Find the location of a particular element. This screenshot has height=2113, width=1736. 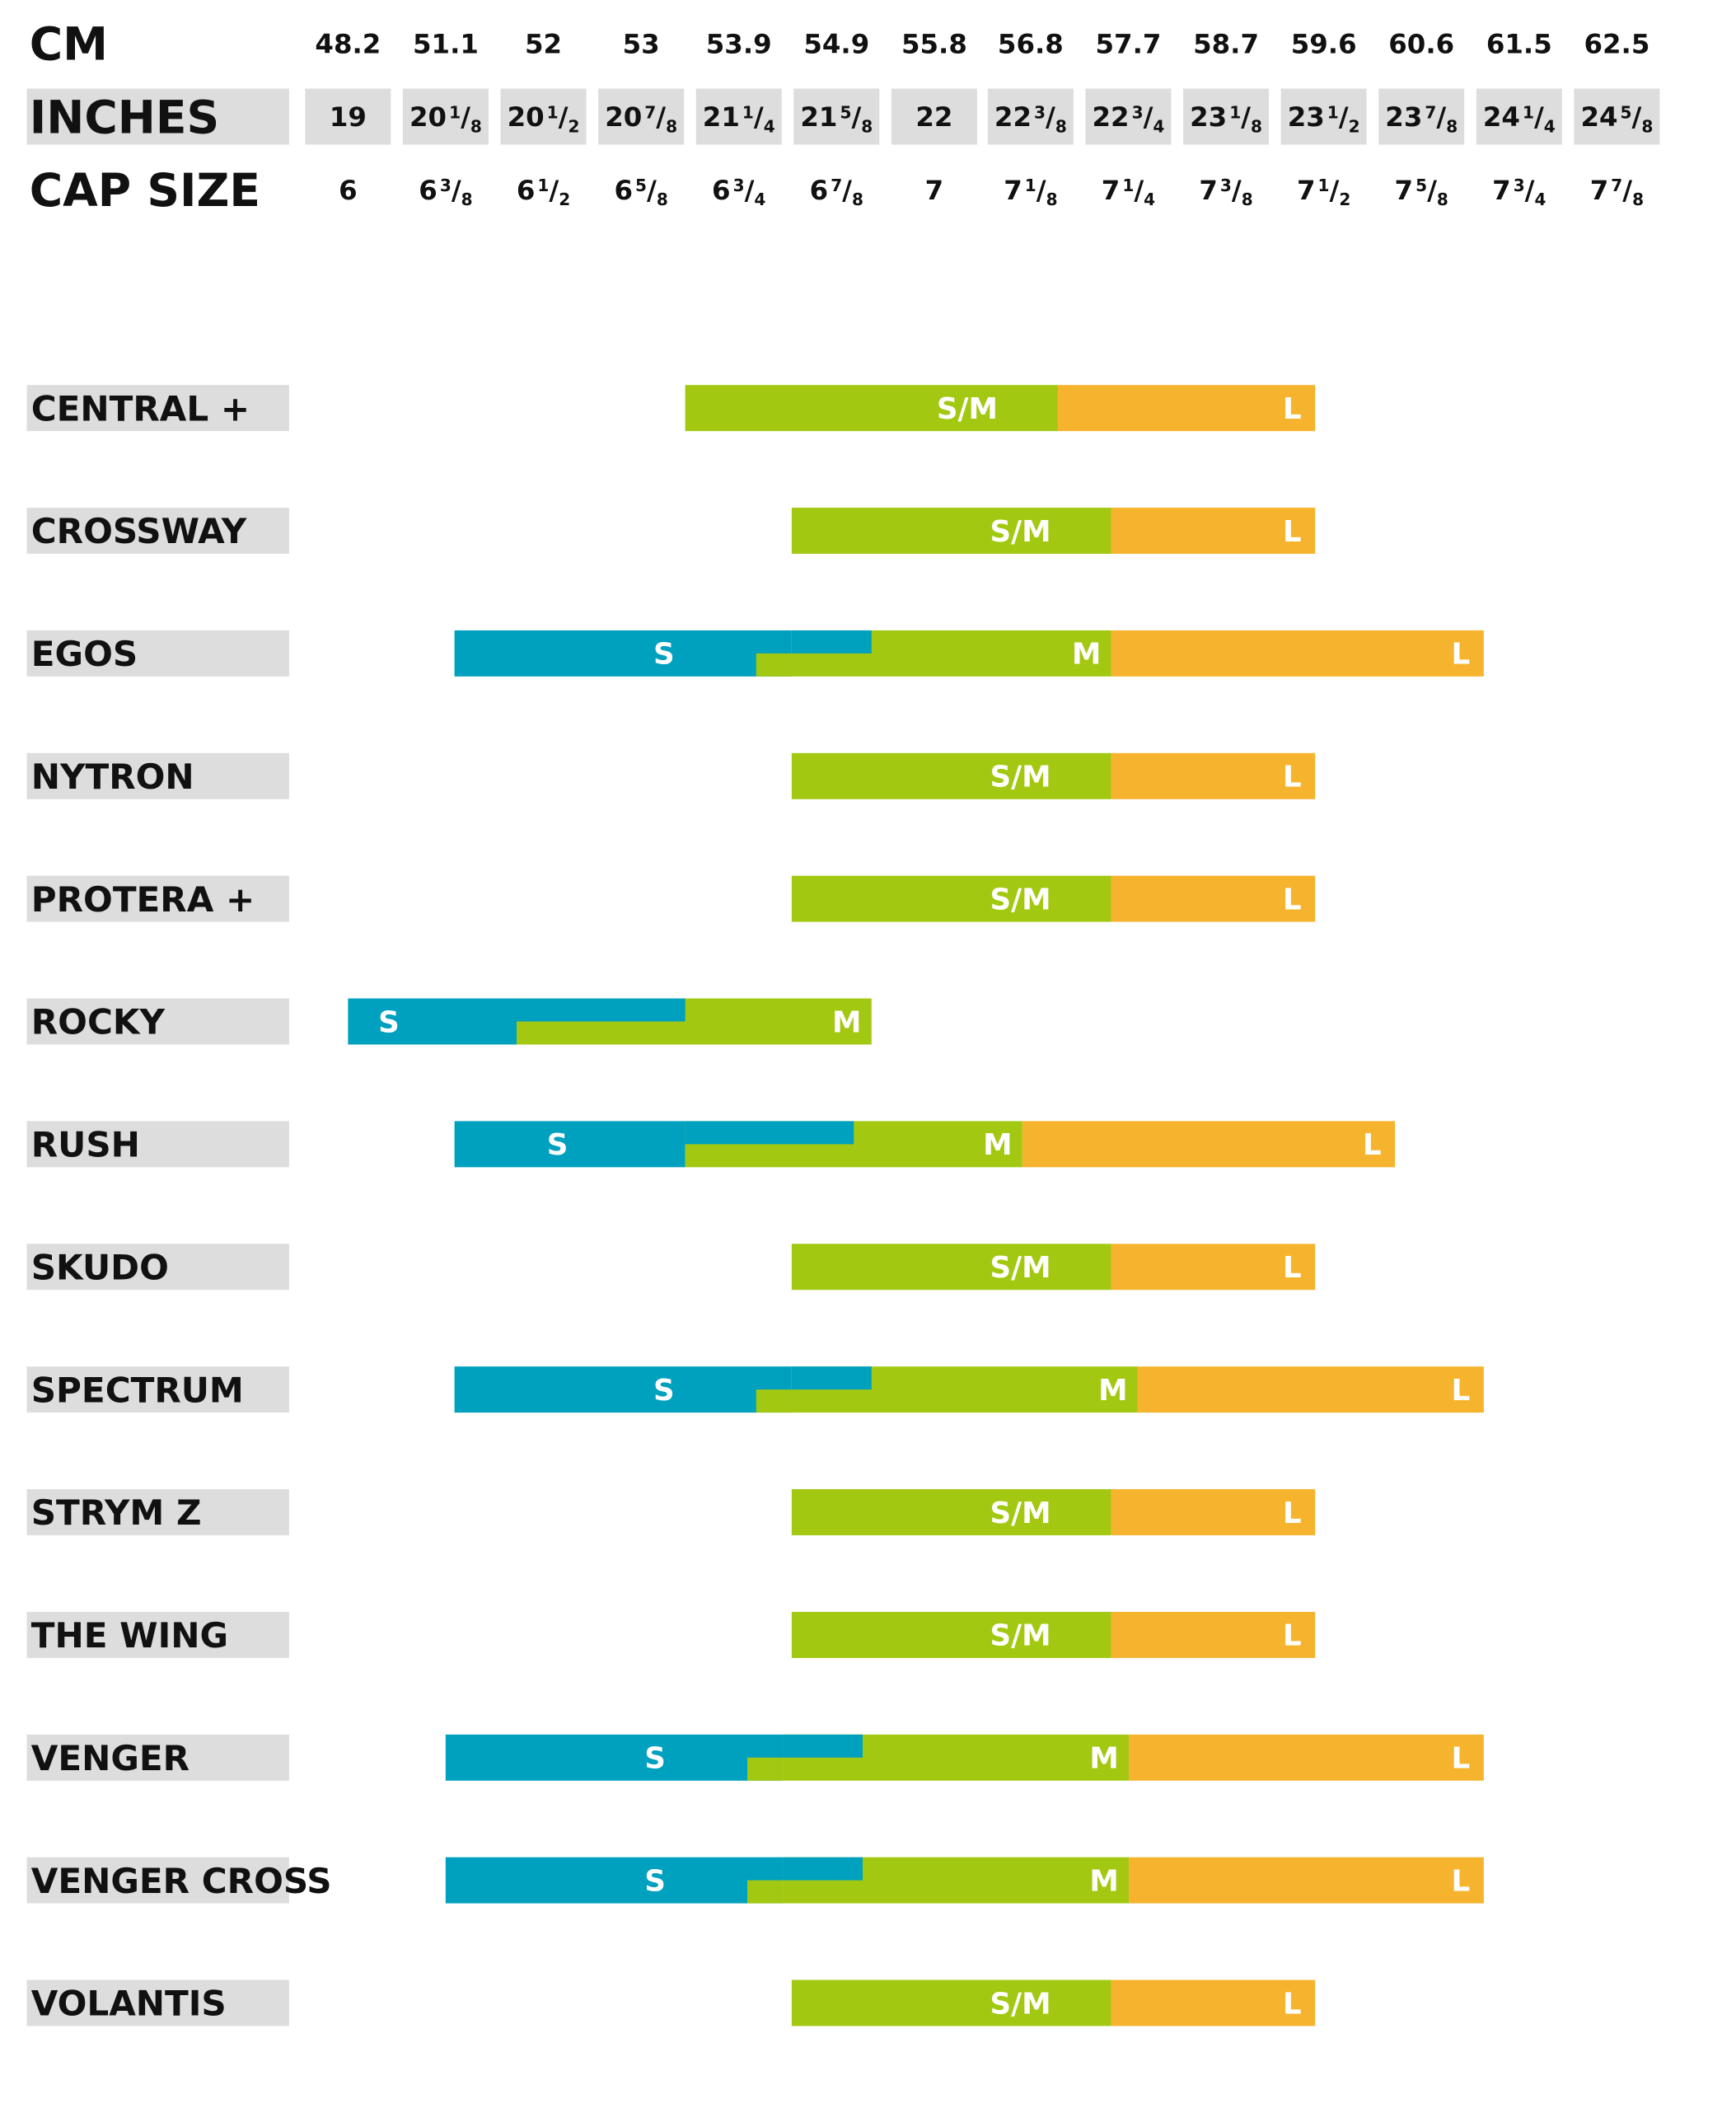

model-label: NYTRON is located at coordinates (112, 777).